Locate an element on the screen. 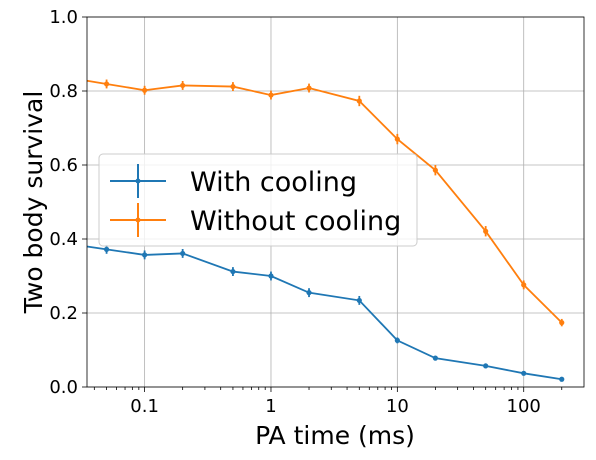 The image size is (596, 460). y-axis-label: Two body survival is located at coordinates (33, 203).